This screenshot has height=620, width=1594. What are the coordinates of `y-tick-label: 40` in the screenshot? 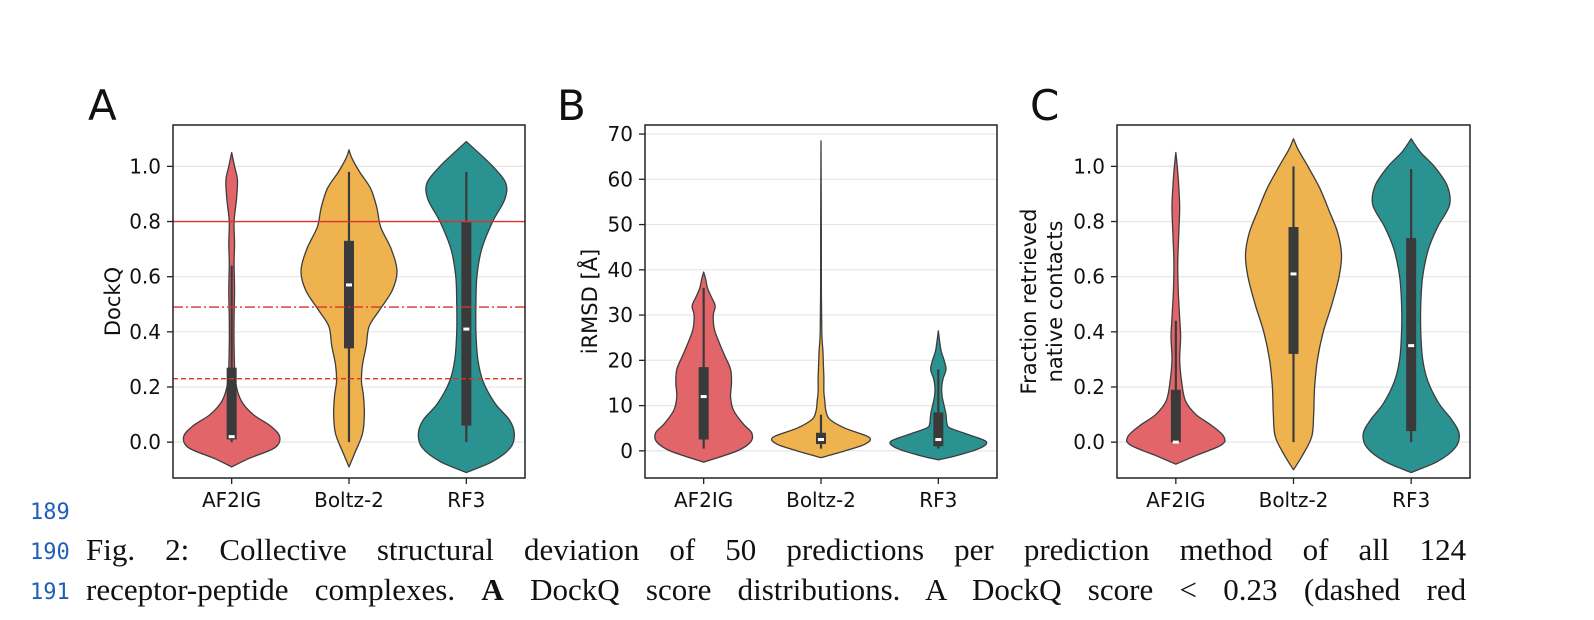 It's located at (620, 270).